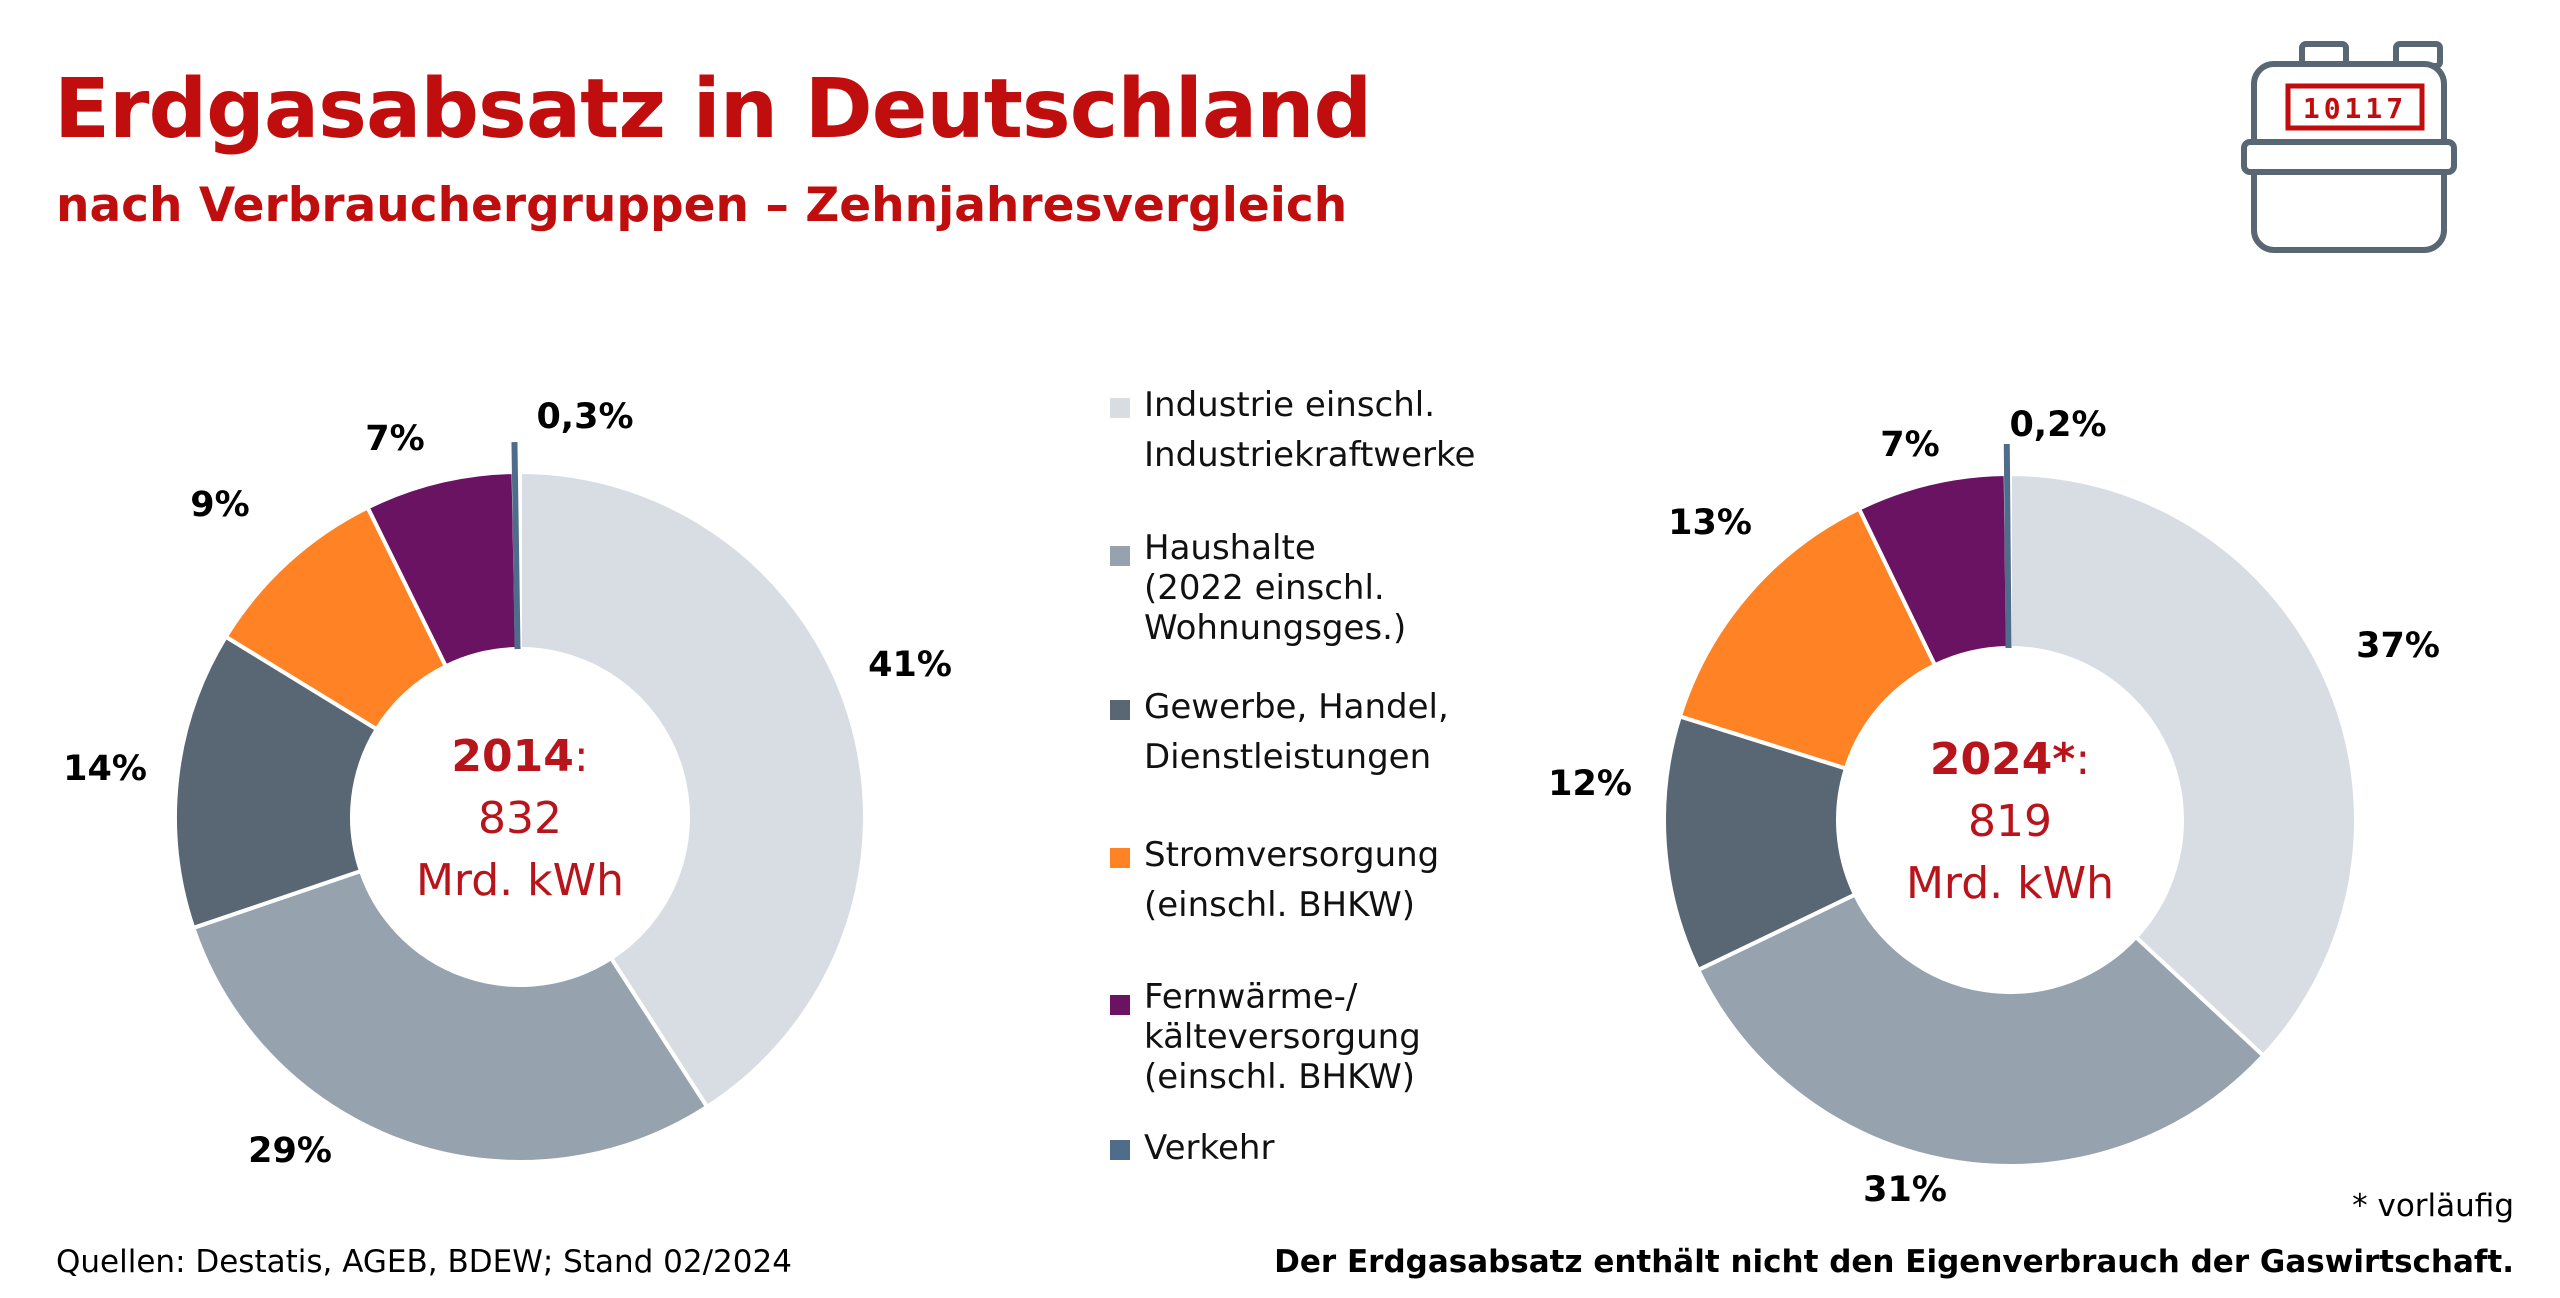 Image resolution: width=2560 pixels, height=1298 pixels. I want to click on slice-6-2014, so click(516, 545).